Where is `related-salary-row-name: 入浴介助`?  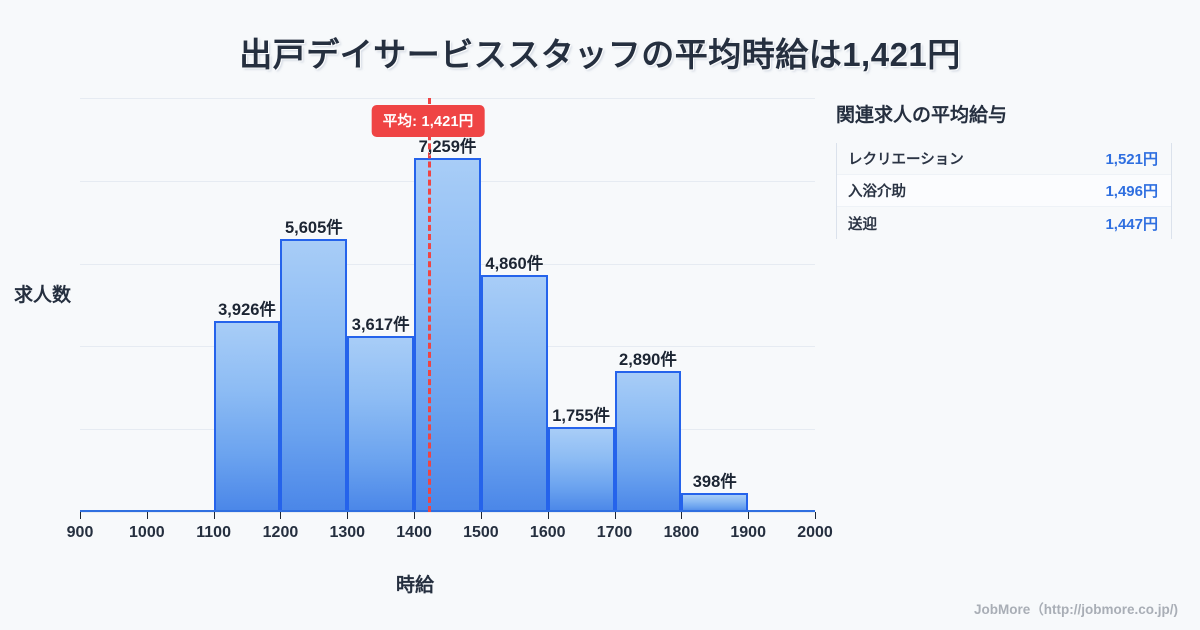
related-salary-row-name: 入浴介助 is located at coordinates (877, 192).